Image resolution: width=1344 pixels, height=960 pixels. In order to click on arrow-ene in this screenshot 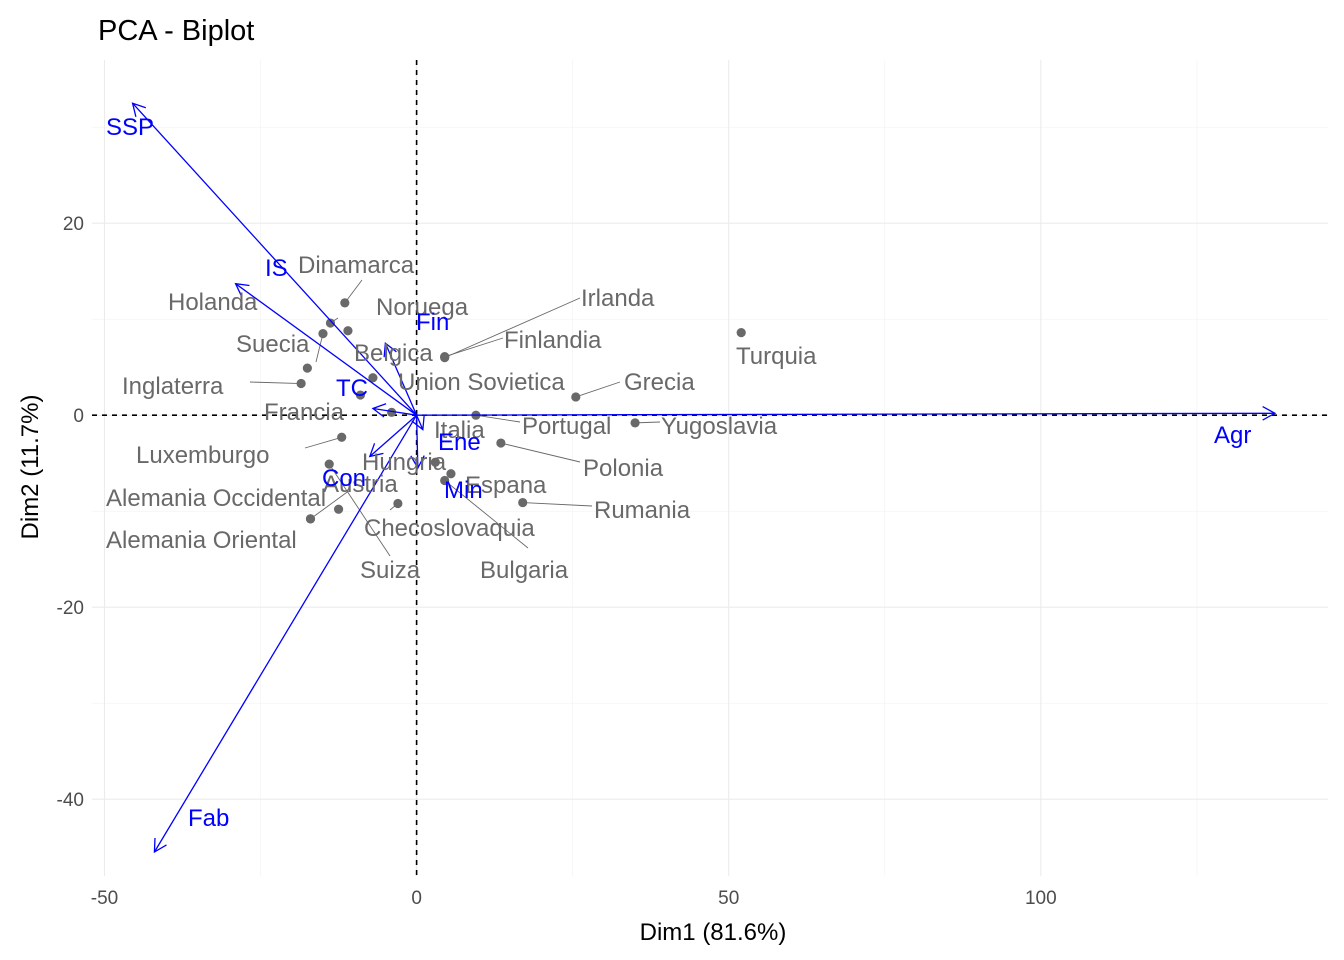, I will do `click(417, 442)`.